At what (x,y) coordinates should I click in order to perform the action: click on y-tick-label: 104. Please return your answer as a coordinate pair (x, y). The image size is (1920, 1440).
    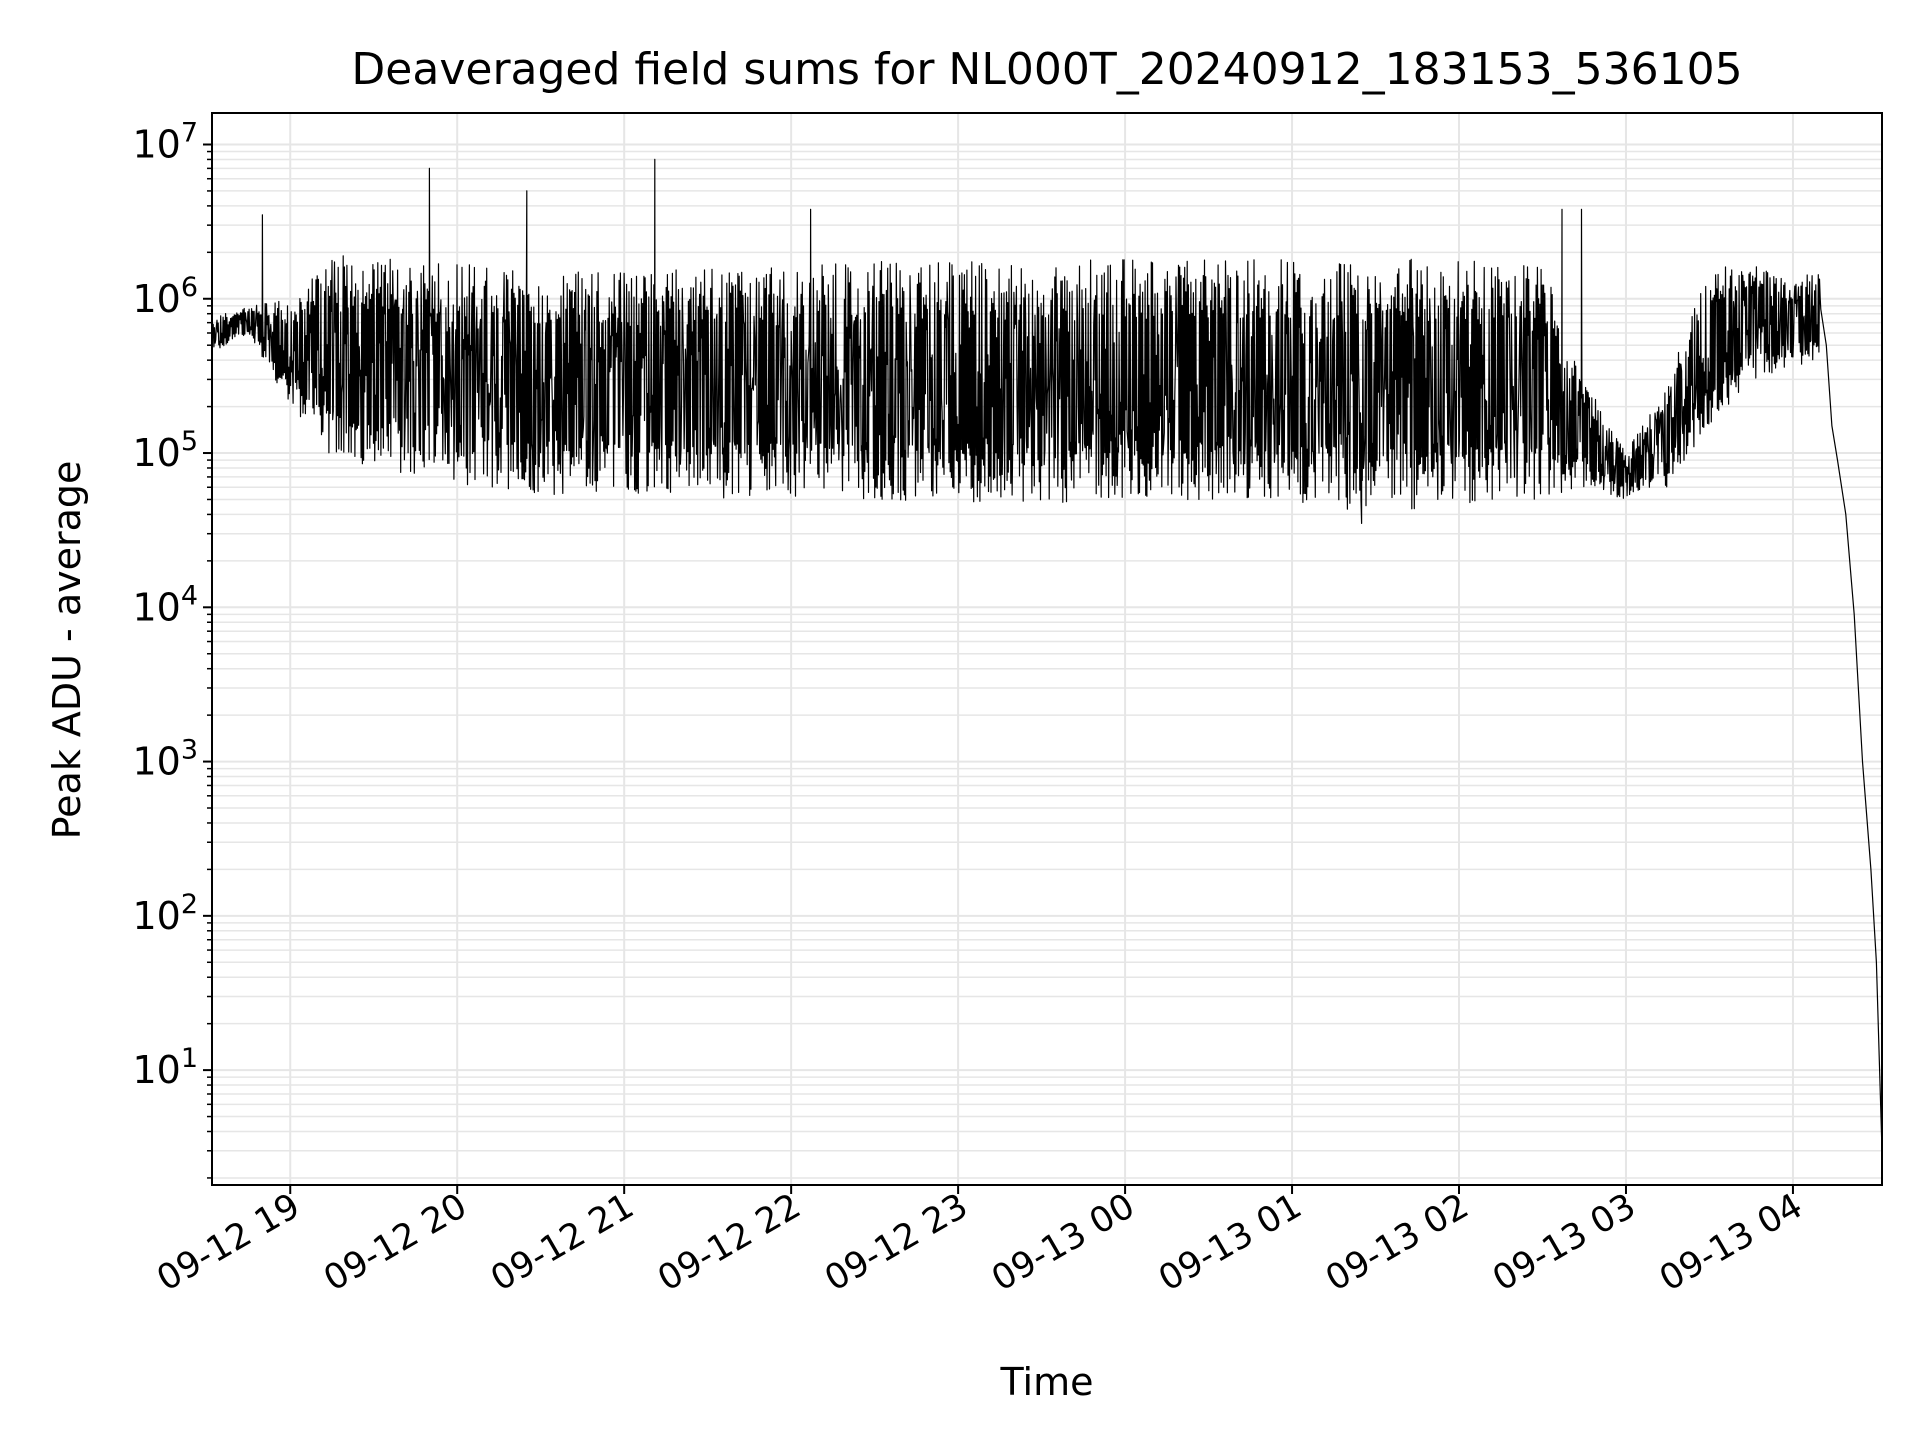
    Looking at the image, I should click on (165, 604).